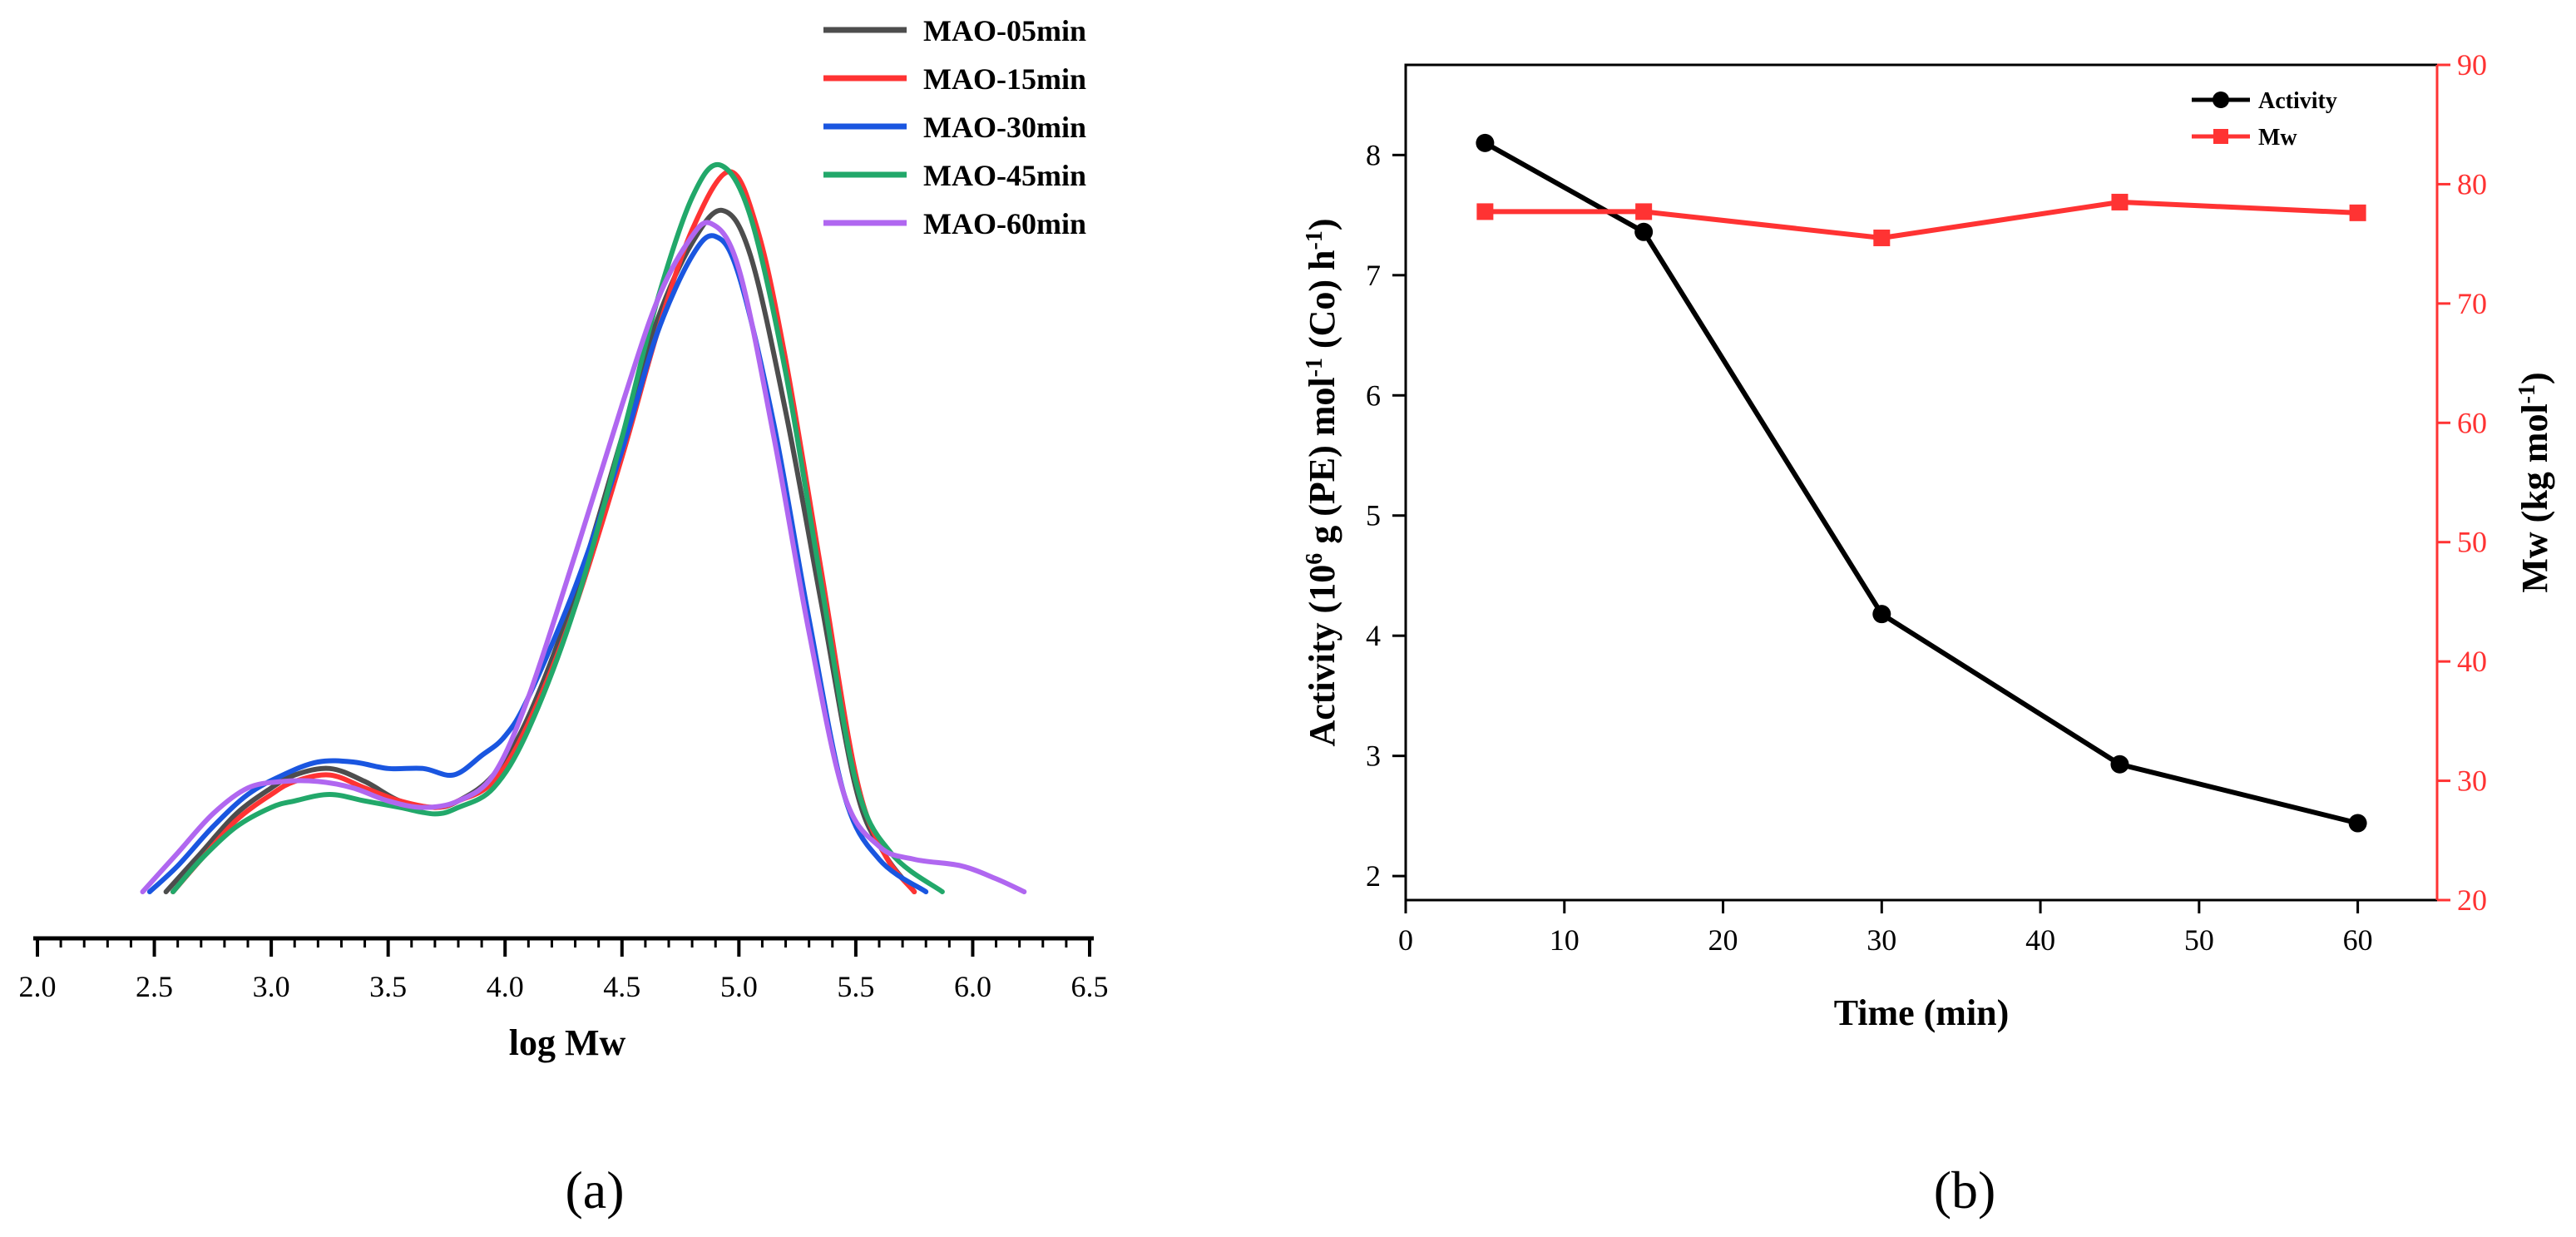 The width and height of the screenshot is (2576, 1237). What do you see at coordinates (2358, 940) in the screenshot?
I see `panel-b-x-tick-label: 60` at bounding box center [2358, 940].